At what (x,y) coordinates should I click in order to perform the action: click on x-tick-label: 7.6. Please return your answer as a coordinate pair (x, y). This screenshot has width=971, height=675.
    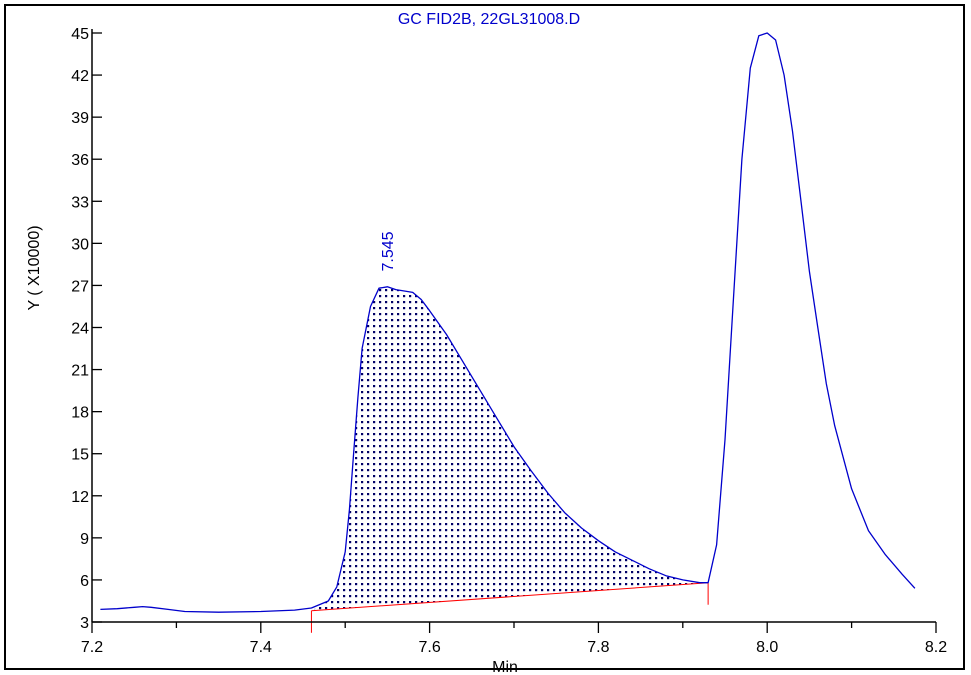
    Looking at the image, I should click on (429, 647).